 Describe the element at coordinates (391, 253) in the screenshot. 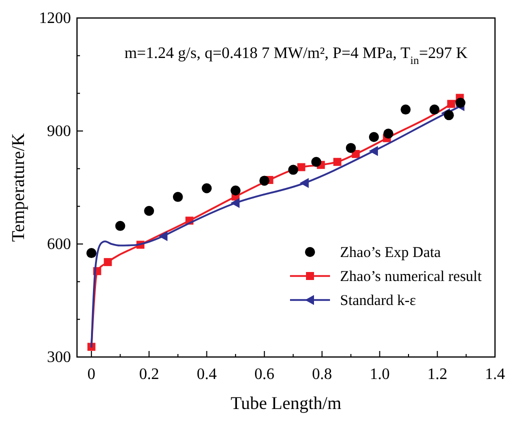

I see `legend-label: Zhao’s Exp Data` at that location.